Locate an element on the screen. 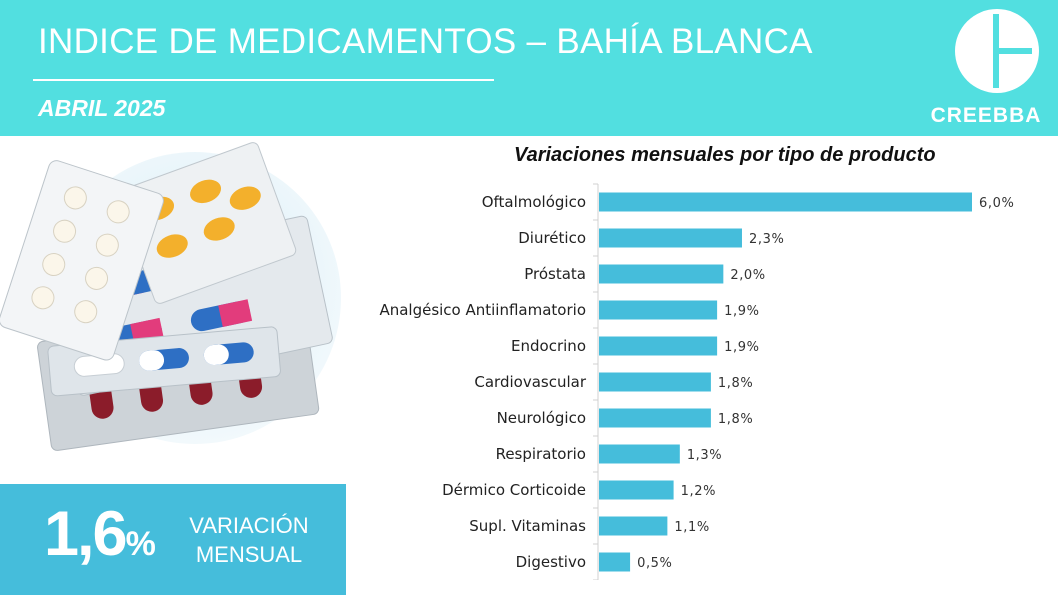  category-label: Digestivo is located at coordinates (551, 562).